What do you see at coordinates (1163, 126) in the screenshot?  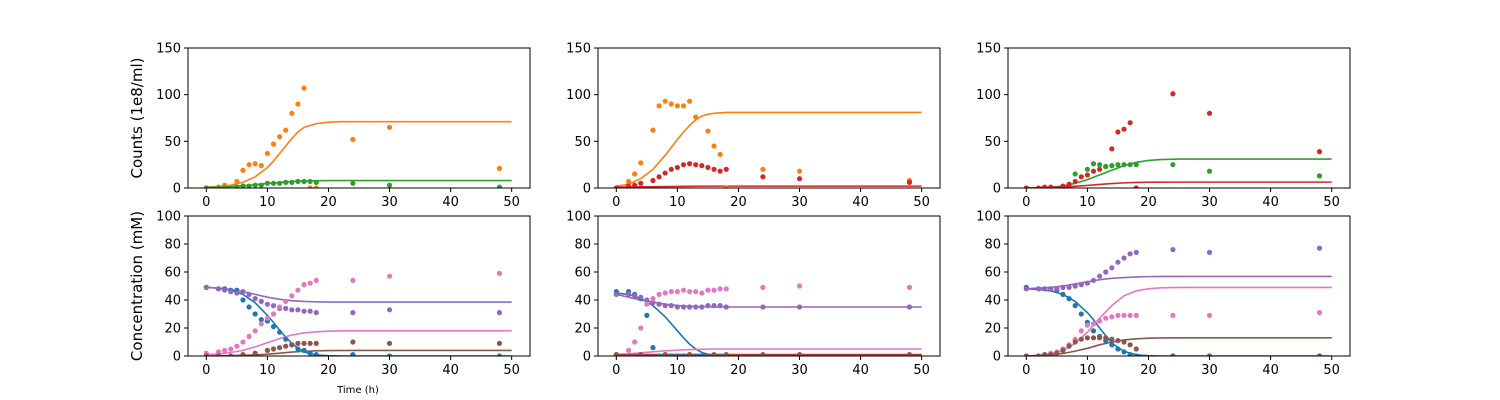 I see `subplot-3: 0 10 20 30 40 50 0 50 100 150` at bounding box center [1163, 126].